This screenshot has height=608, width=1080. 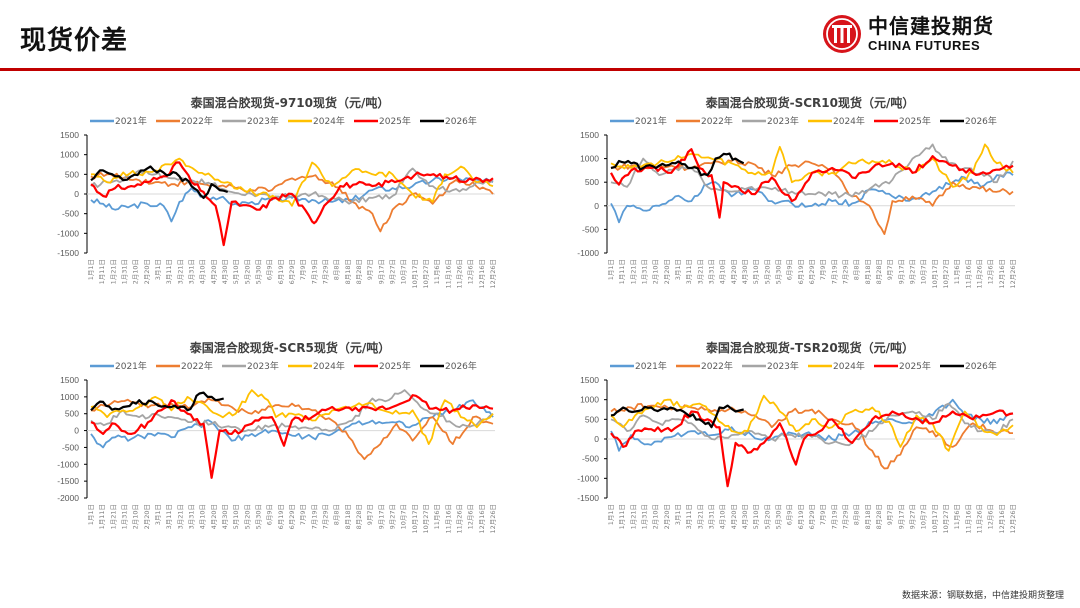 What do you see at coordinates (611, 514) in the screenshot?
I see `x-tick-label: 1月1日` at bounding box center [611, 514].